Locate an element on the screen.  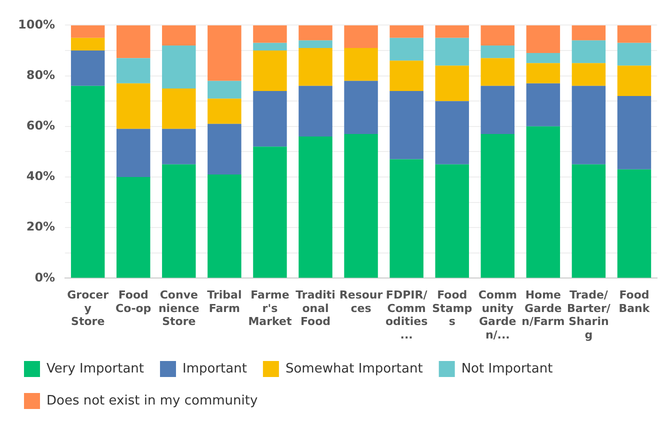
legend-label: Very Important is located at coordinates (95, 368).